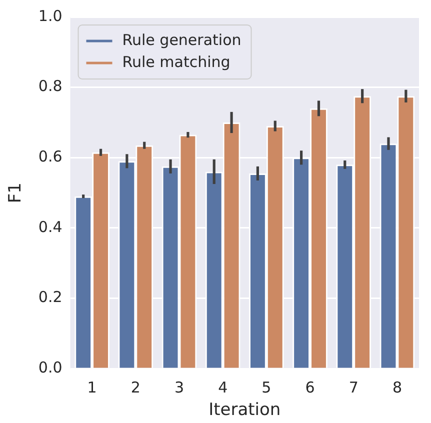 Image resolution: width=431 pixels, height=423 pixels. I want to click on legend-label: Rule matching, so click(176, 61).